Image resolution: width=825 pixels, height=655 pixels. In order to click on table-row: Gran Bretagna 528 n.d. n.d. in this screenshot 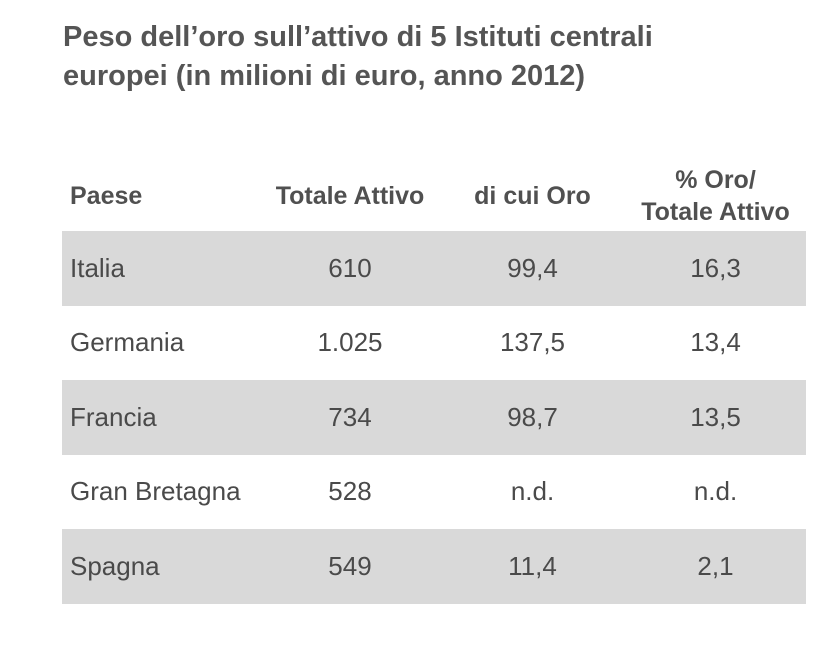, I will do `click(434, 492)`.